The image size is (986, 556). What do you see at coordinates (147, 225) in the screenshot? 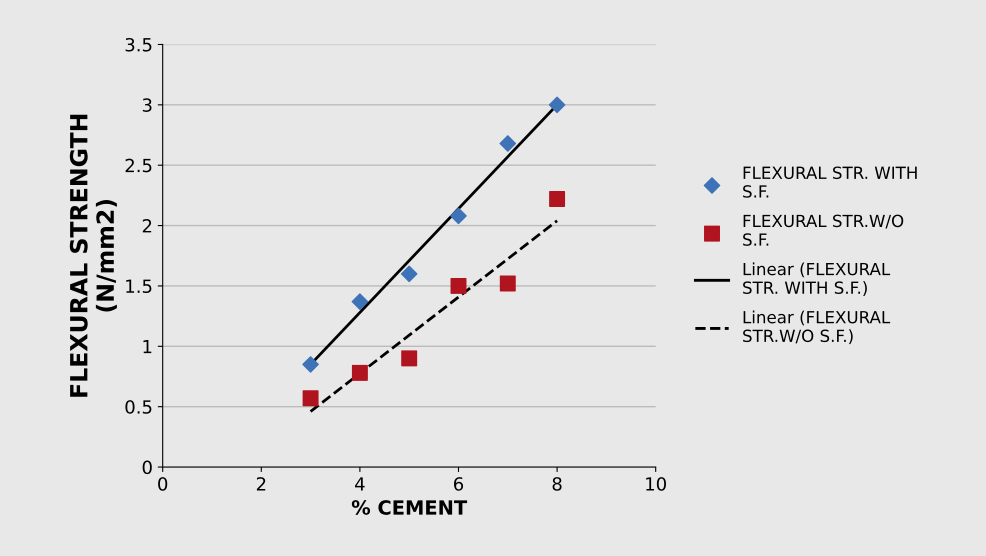
I see `y-tick-label: 2` at bounding box center [147, 225].